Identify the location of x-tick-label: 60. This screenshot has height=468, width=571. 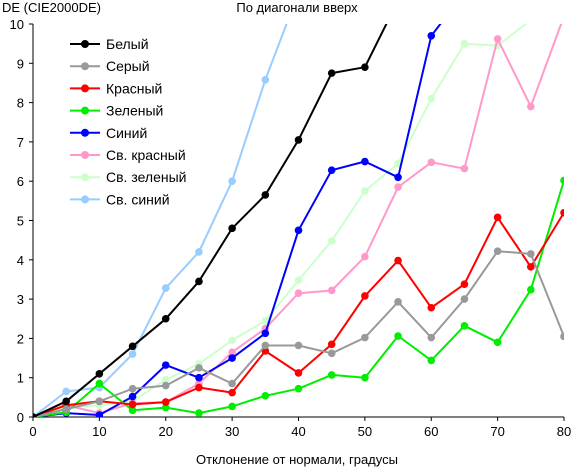
(431, 431).